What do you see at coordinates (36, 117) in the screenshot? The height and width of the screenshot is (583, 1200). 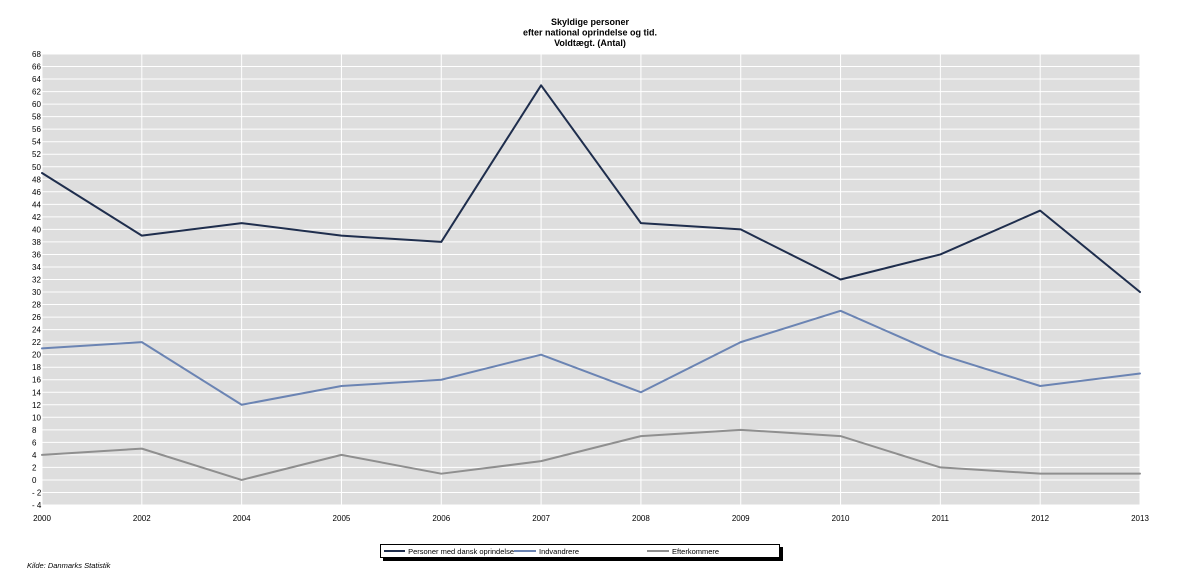 I see `y-tick-label: 58` at bounding box center [36, 117].